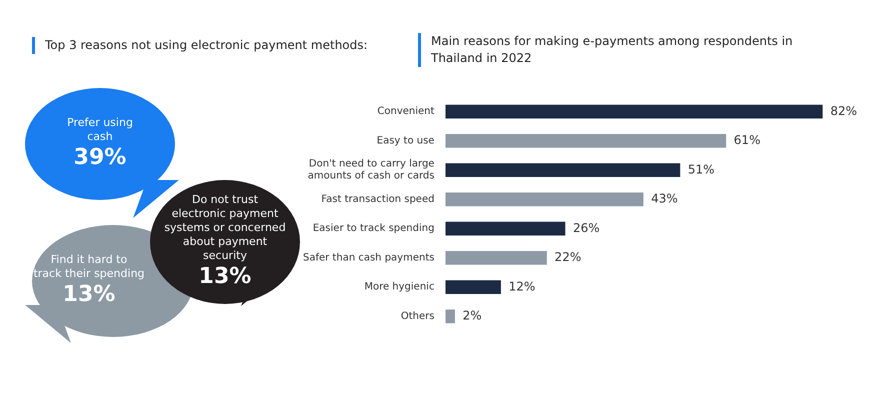  What do you see at coordinates (522, 286) in the screenshot?
I see `data-label: 12%` at bounding box center [522, 286].